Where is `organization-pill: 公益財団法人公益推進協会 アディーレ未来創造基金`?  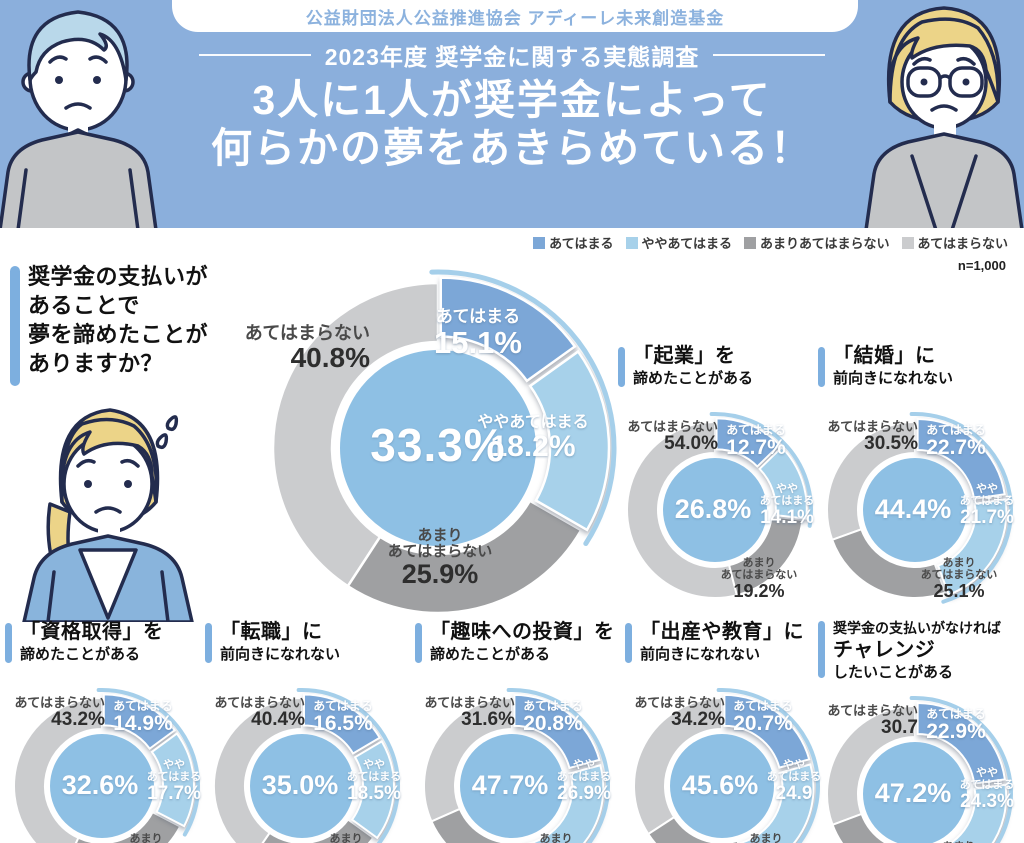
organization-pill: 公益財団法人公益推進協会 アディーレ未来創造基金 is located at coordinates (515, 16).